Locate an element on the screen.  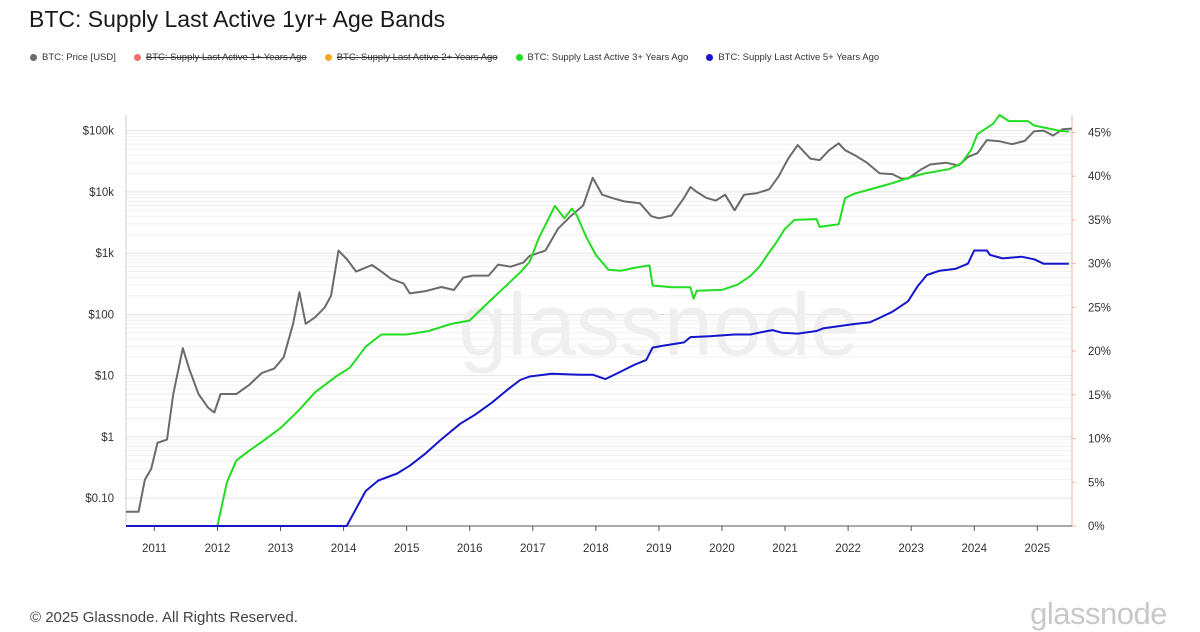
y-left-tick-label: $0.10 is located at coordinates (99, 499).